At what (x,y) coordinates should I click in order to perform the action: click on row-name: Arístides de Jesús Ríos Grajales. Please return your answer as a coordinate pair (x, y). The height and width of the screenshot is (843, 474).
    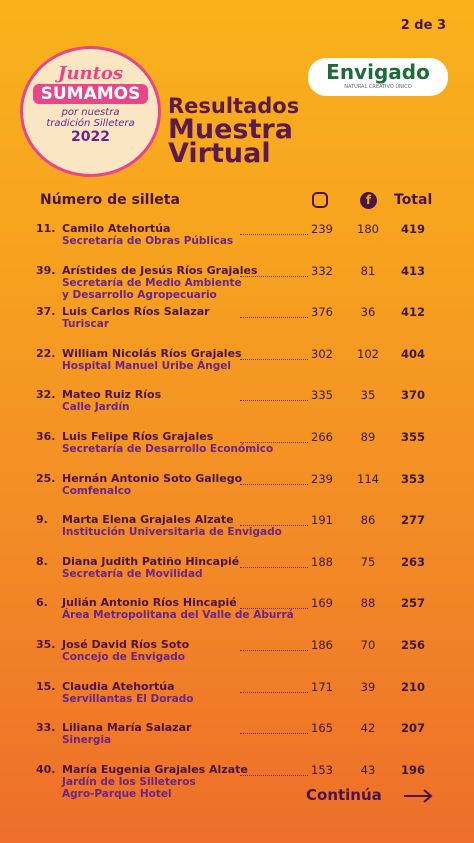
    Looking at the image, I should click on (160, 270).